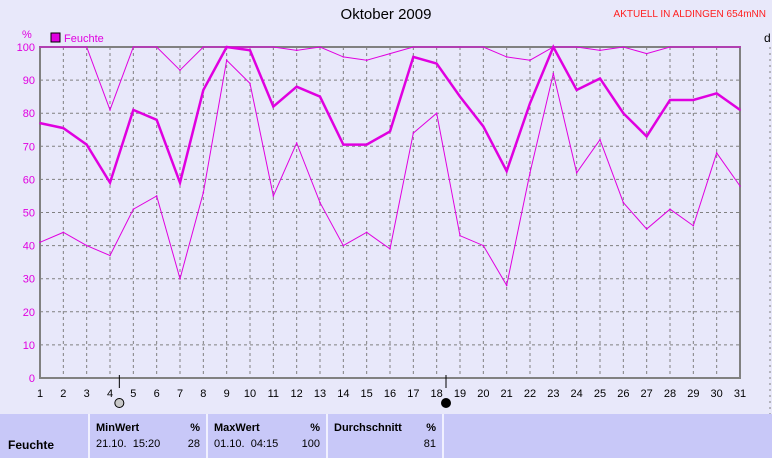  Describe the element at coordinates (26, 48) in the screenshot. I see `y-tick-label: 100` at that location.